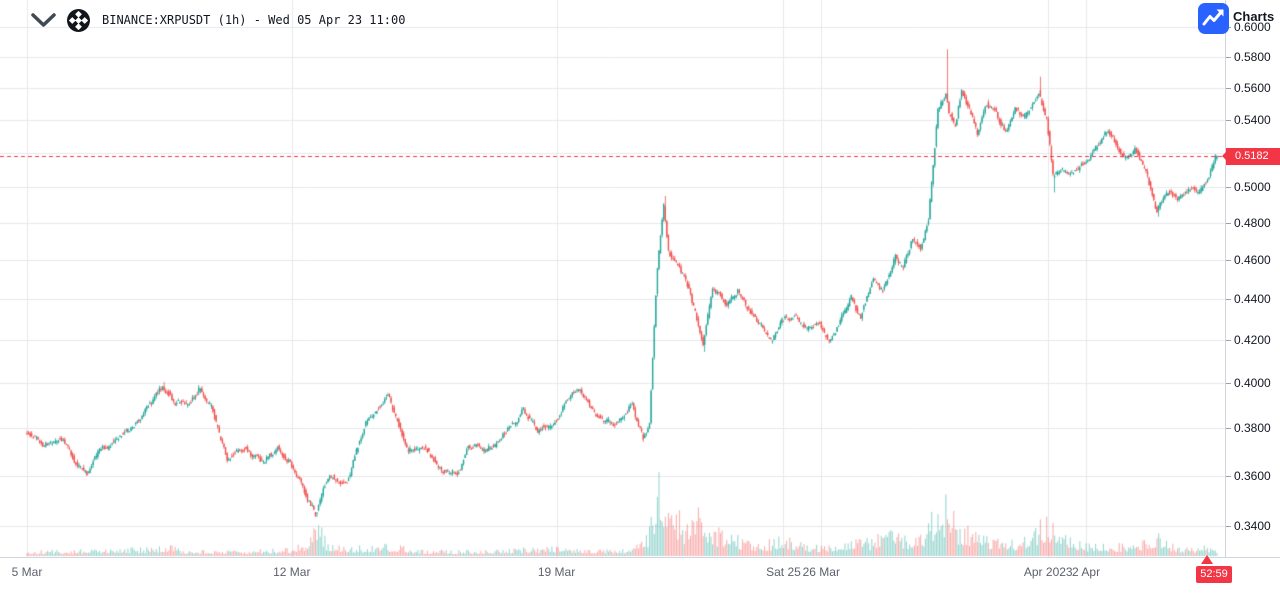 The width and height of the screenshot is (1280, 594). Describe the element at coordinates (27, 572) in the screenshot. I see `time-tick-label: 5 Mar` at that location.